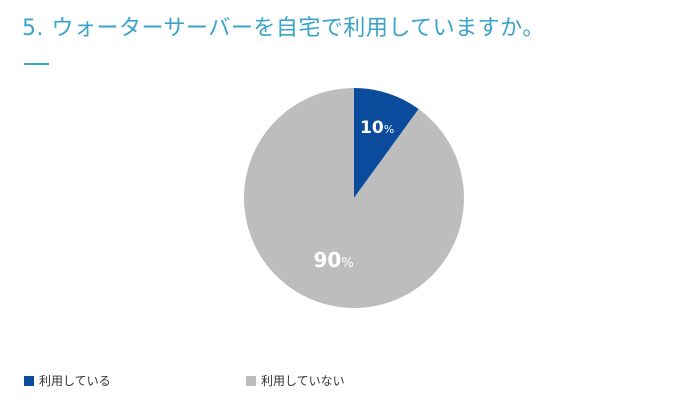  What do you see at coordinates (251, 380) in the screenshot?
I see `legend-swatch-not-using` at bounding box center [251, 380].